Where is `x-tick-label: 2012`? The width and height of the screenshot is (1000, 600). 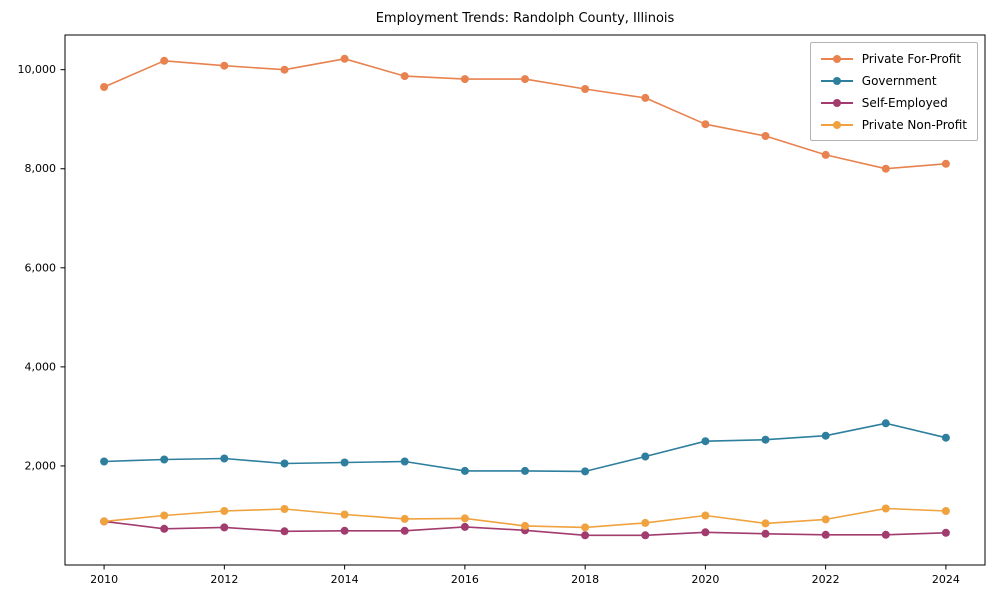 x-tick-label: 2012 is located at coordinates (224, 579).